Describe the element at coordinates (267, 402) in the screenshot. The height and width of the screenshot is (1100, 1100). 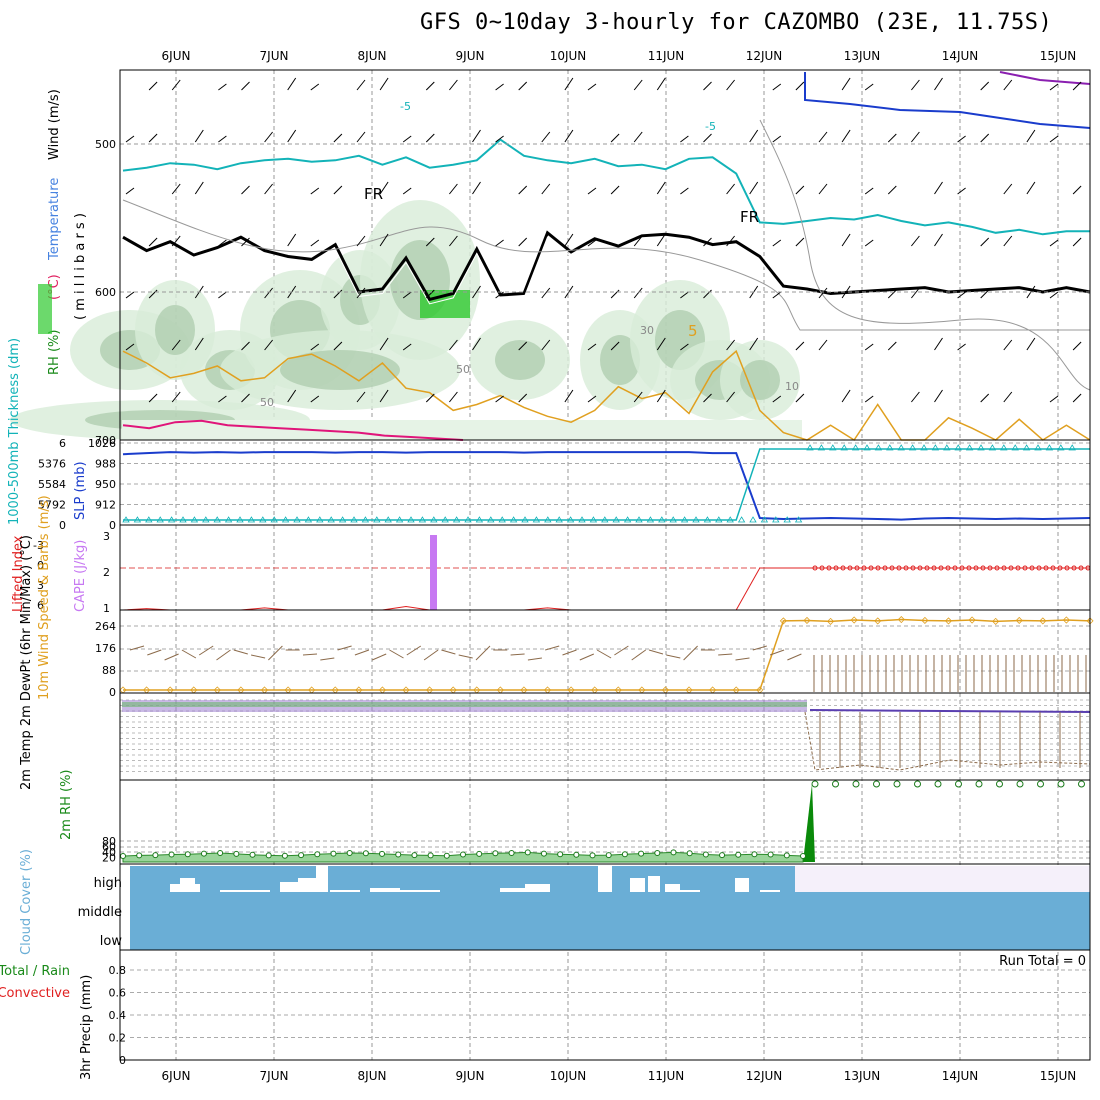
I see `contour-label: 50` at that location.